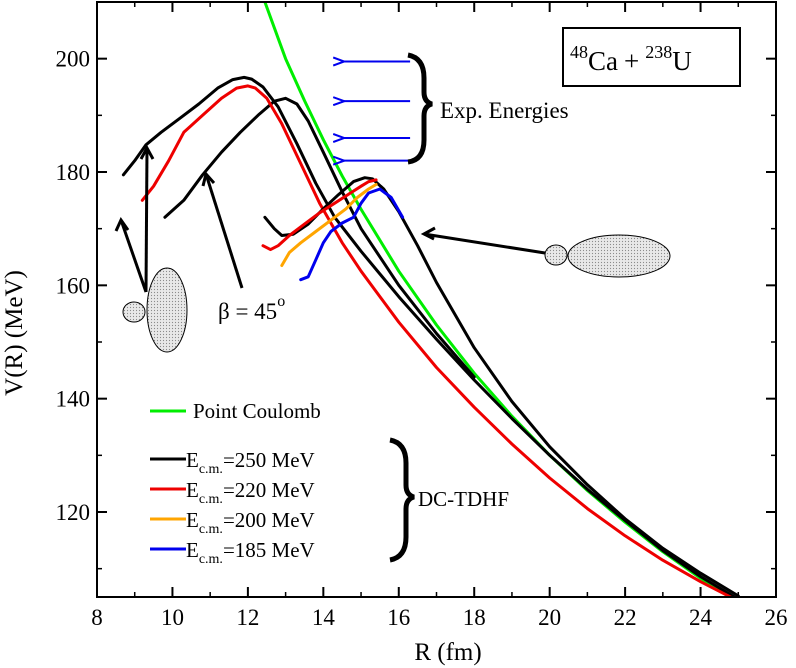 This screenshot has height=668, width=796. Describe the element at coordinates (549, 617) in the screenshot. I see `x-tick-label: 20` at that location.